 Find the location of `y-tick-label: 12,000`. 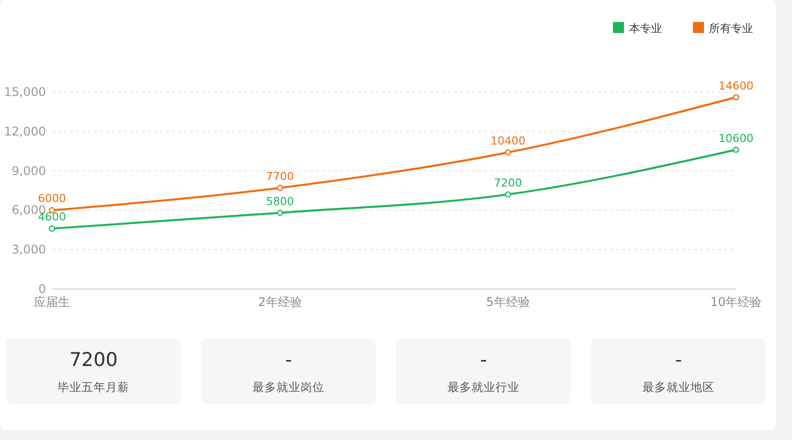

y-tick-label: 12,000 is located at coordinates (25, 131).